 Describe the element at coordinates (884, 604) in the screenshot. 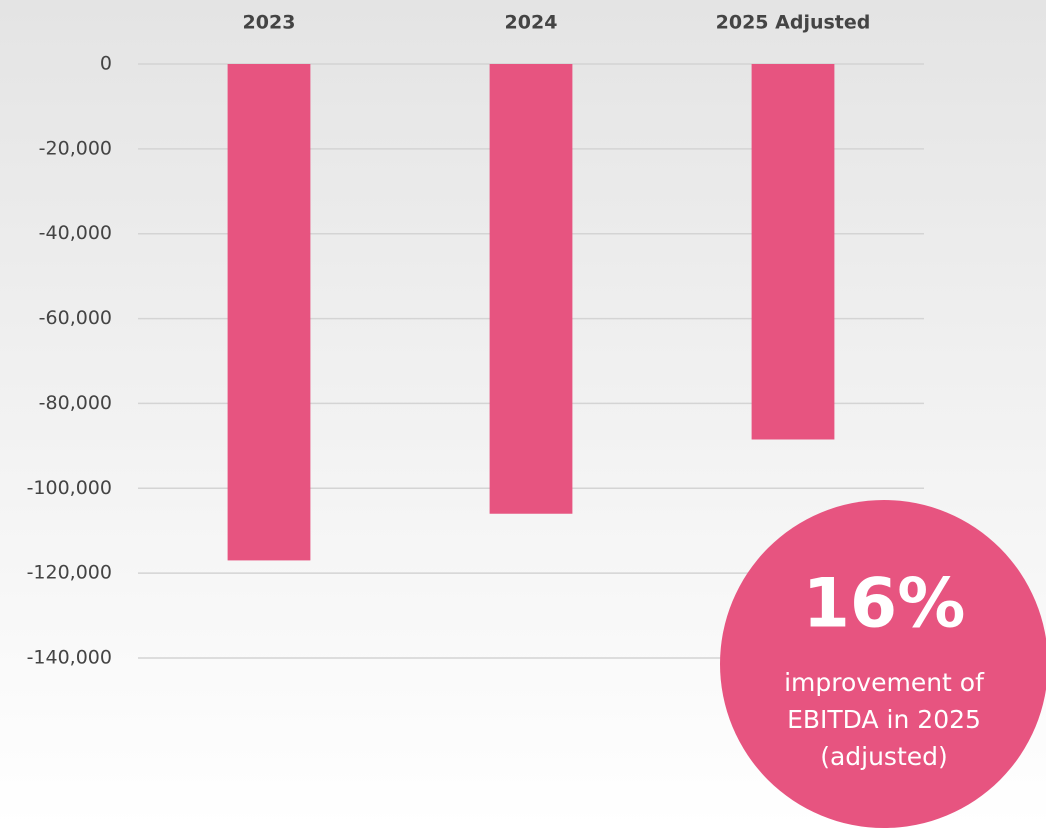

I see `annotation-headline: 16%` at that location.